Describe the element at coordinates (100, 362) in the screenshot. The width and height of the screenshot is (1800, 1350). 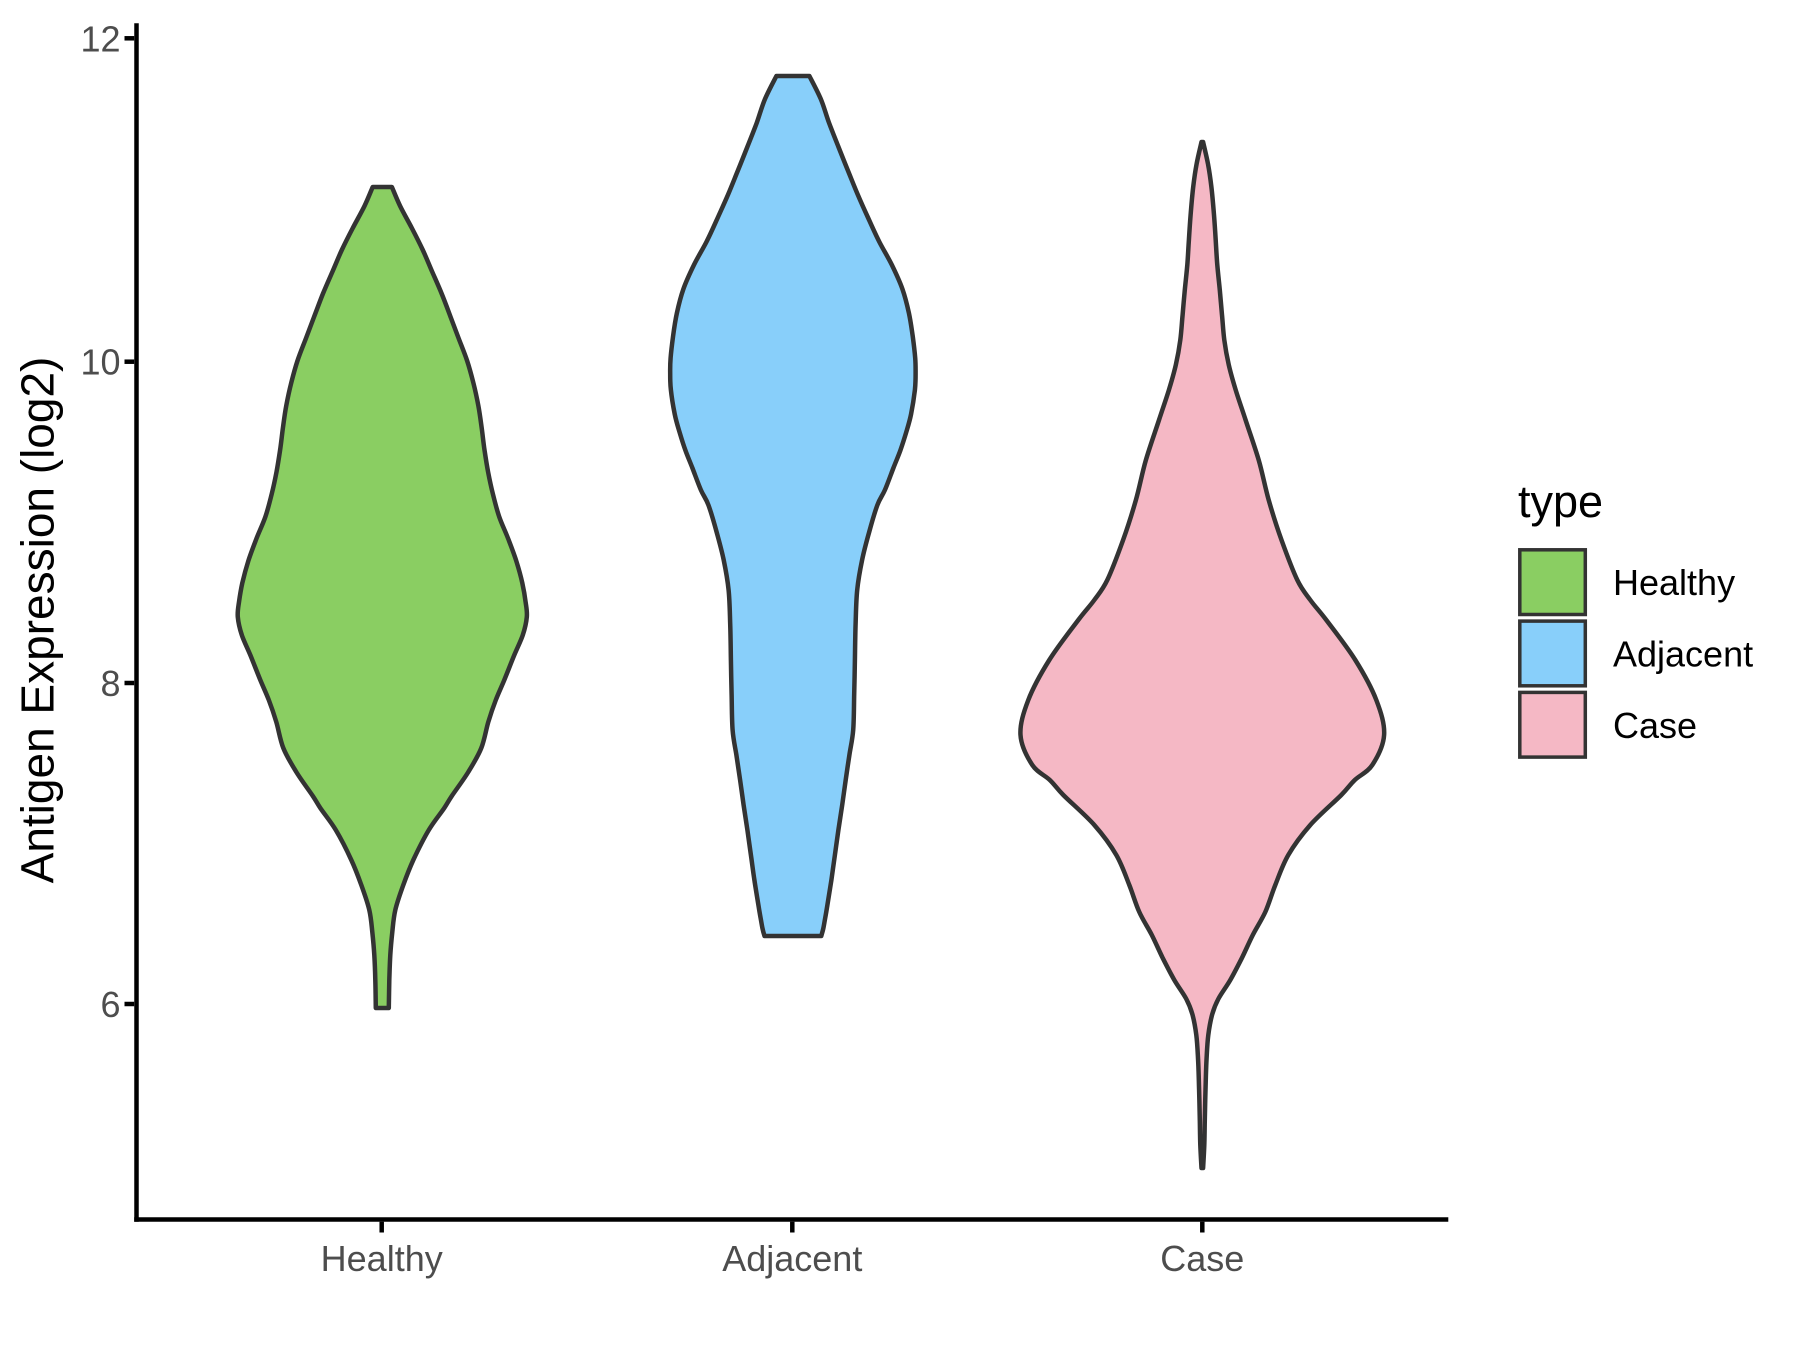
I see `svg-text: 10` at that location.